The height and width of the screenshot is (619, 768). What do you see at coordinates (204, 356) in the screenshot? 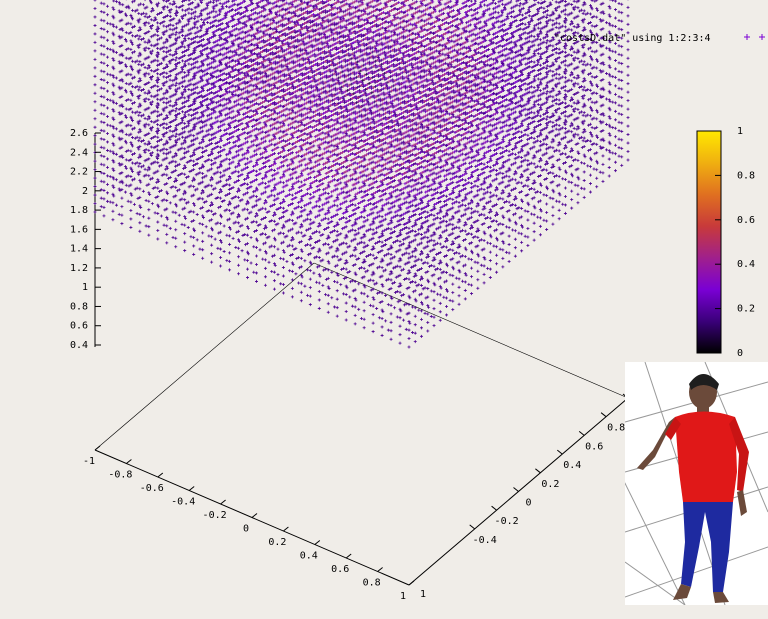
I see `x-back-axis` at bounding box center [204, 356].